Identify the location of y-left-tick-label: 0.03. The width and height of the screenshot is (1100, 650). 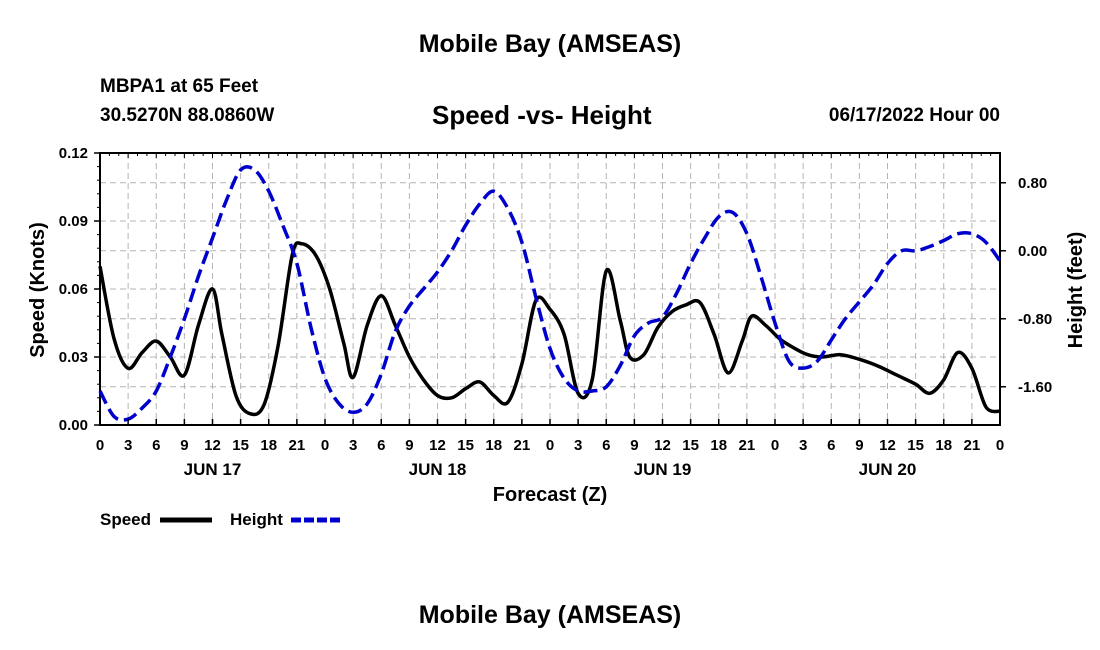
(73, 357).